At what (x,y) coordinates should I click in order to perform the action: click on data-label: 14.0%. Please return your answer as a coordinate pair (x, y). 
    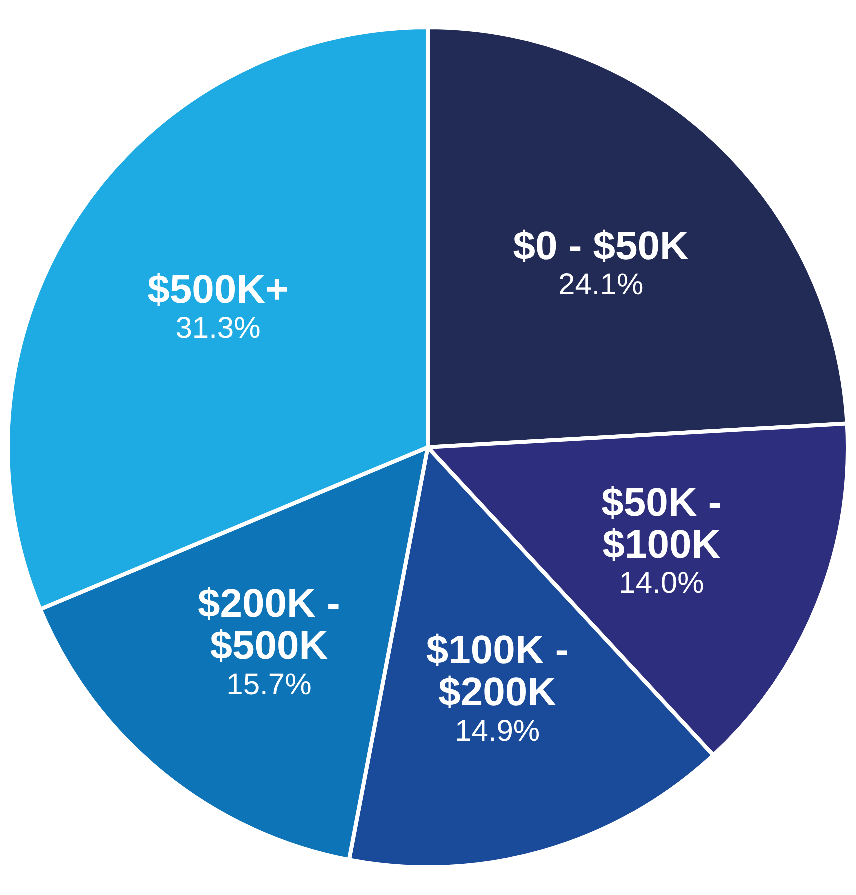
    Looking at the image, I should click on (661, 583).